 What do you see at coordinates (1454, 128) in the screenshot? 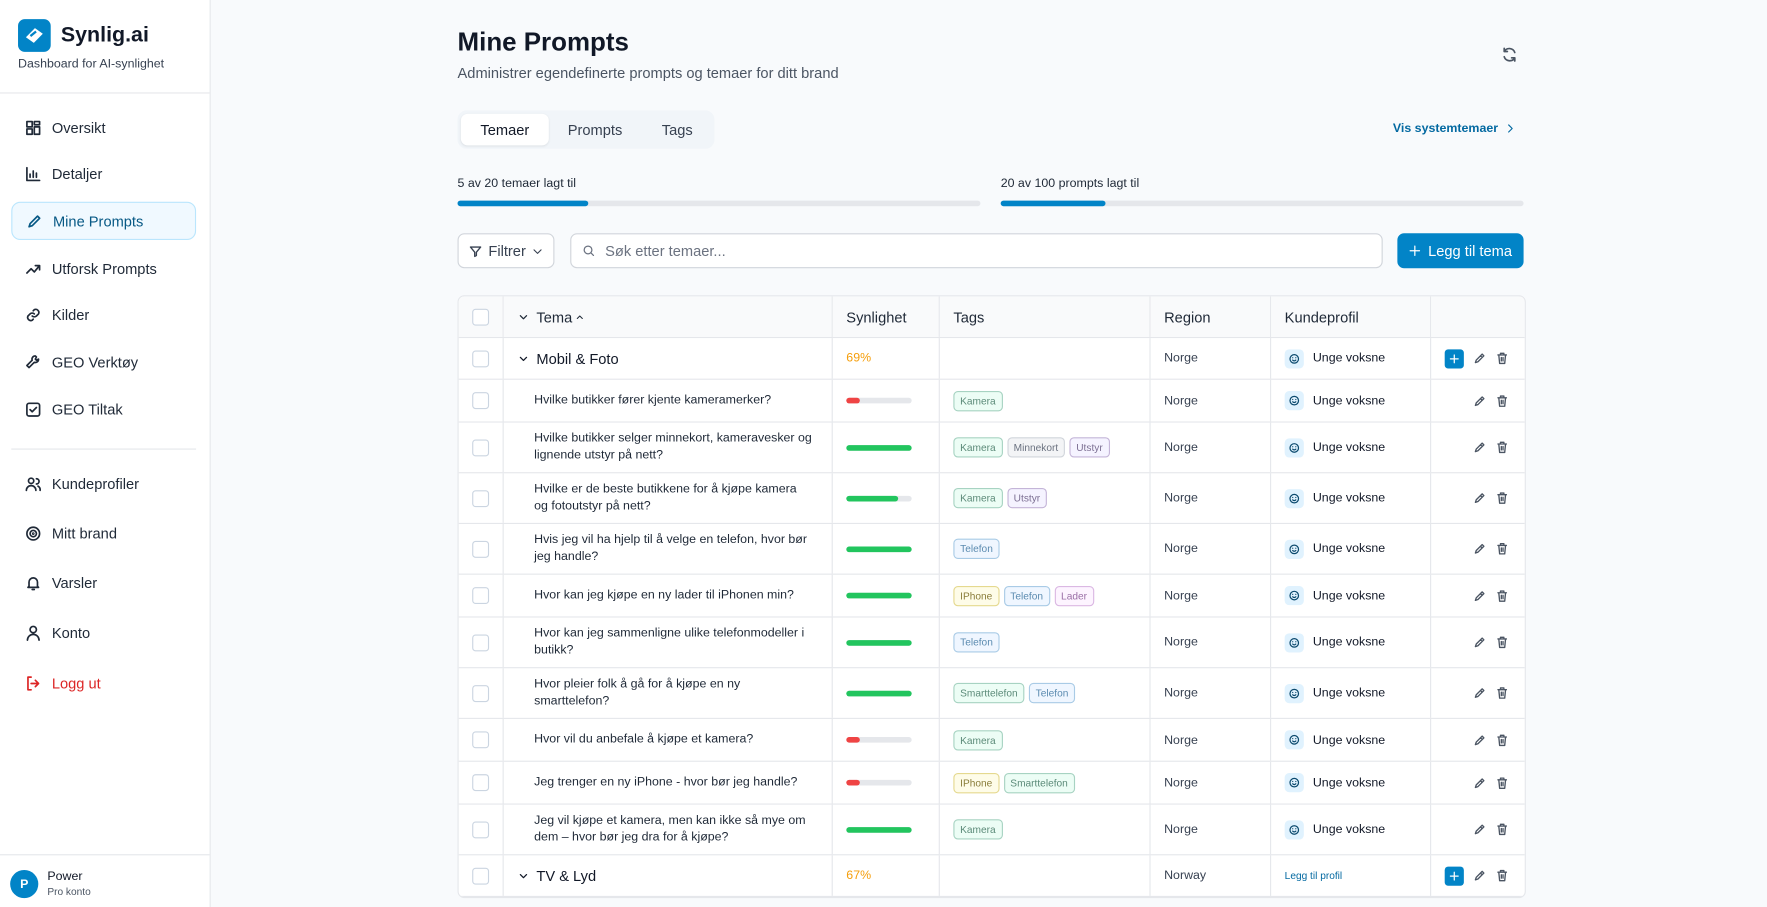
I see `system-themes-link: Vis systemtemaer` at bounding box center [1454, 128].